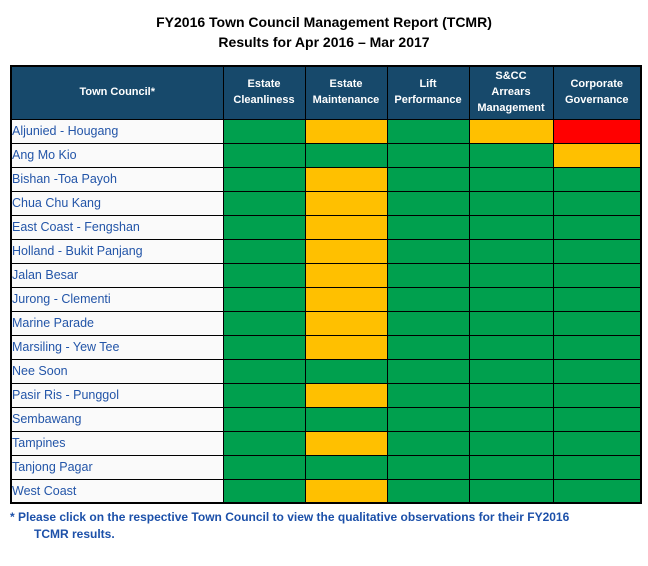  What do you see at coordinates (117, 203) in the screenshot?
I see `town-council-link: Chua Chu Kang` at bounding box center [117, 203].